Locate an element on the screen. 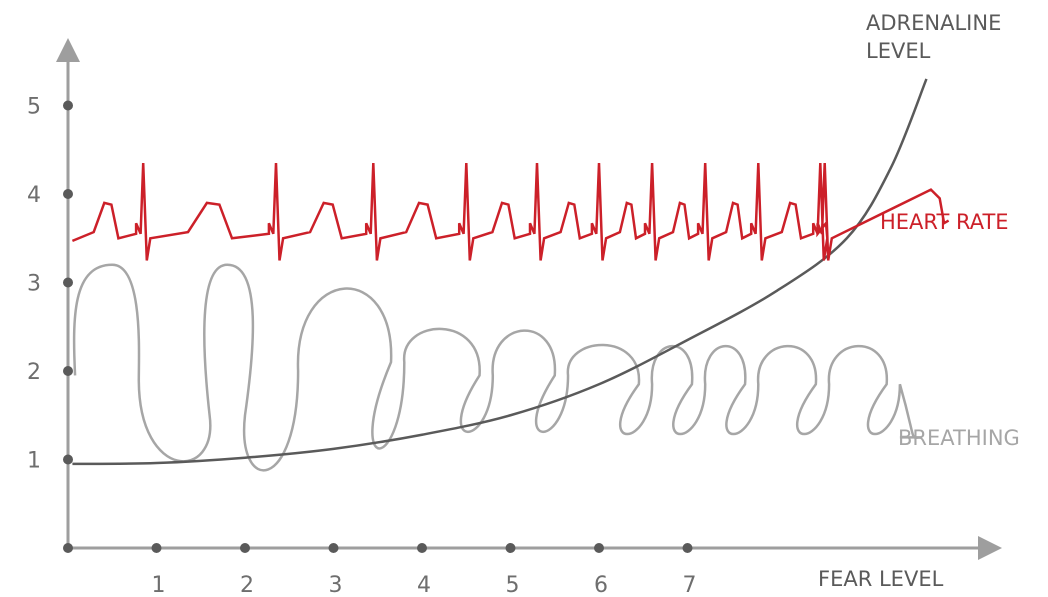  series-label-breathing: BREATHING is located at coordinates (959, 438).